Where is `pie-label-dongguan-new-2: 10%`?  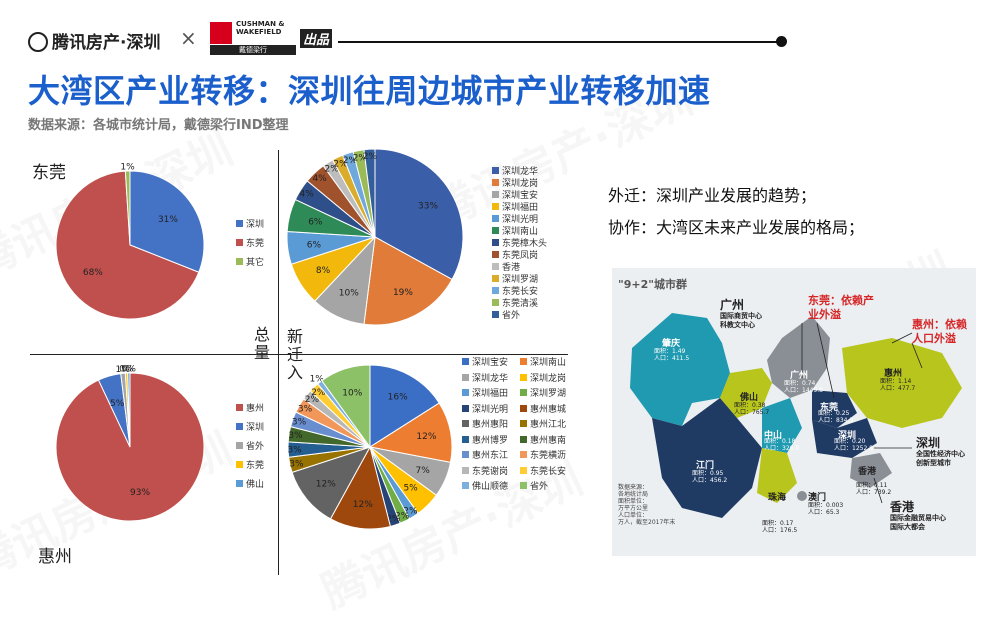
pie-label-dongguan-new-2: 10% is located at coordinates (349, 294).